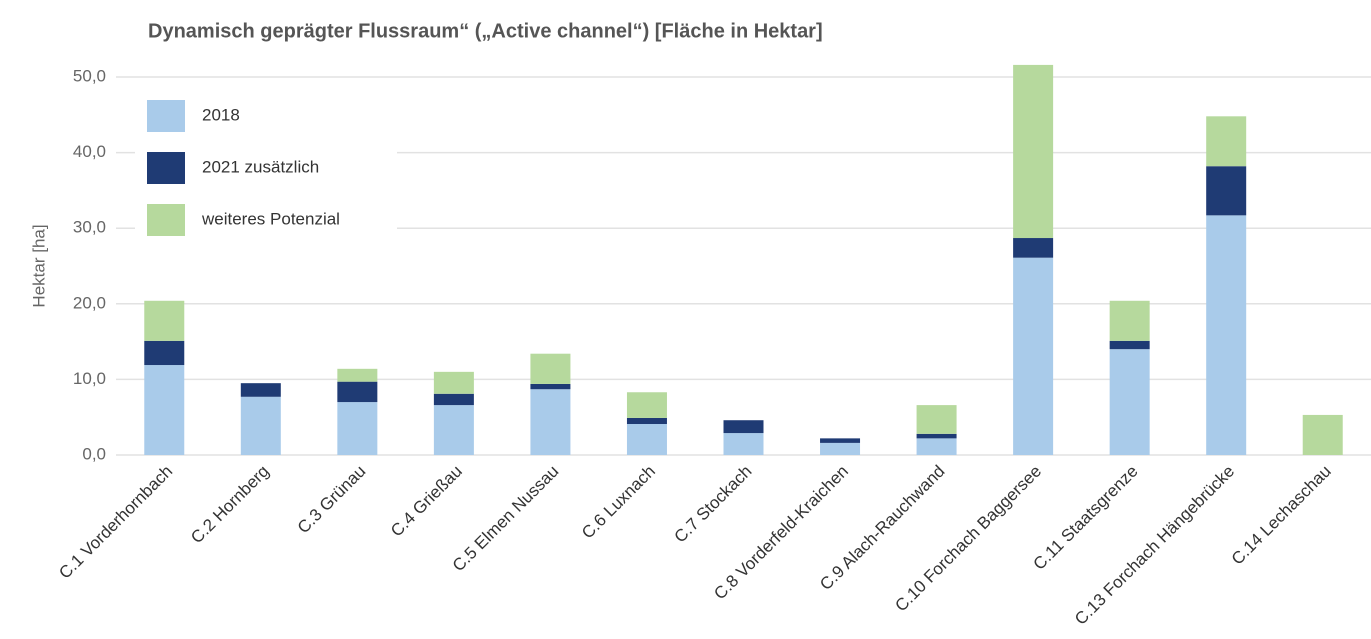 This screenshot has height=639, width=1371. Describe the element at coordinates (1154, 545) in the screenshot. I see `x-tick-label: C.13 Forchach Hängebrücke` at that location.